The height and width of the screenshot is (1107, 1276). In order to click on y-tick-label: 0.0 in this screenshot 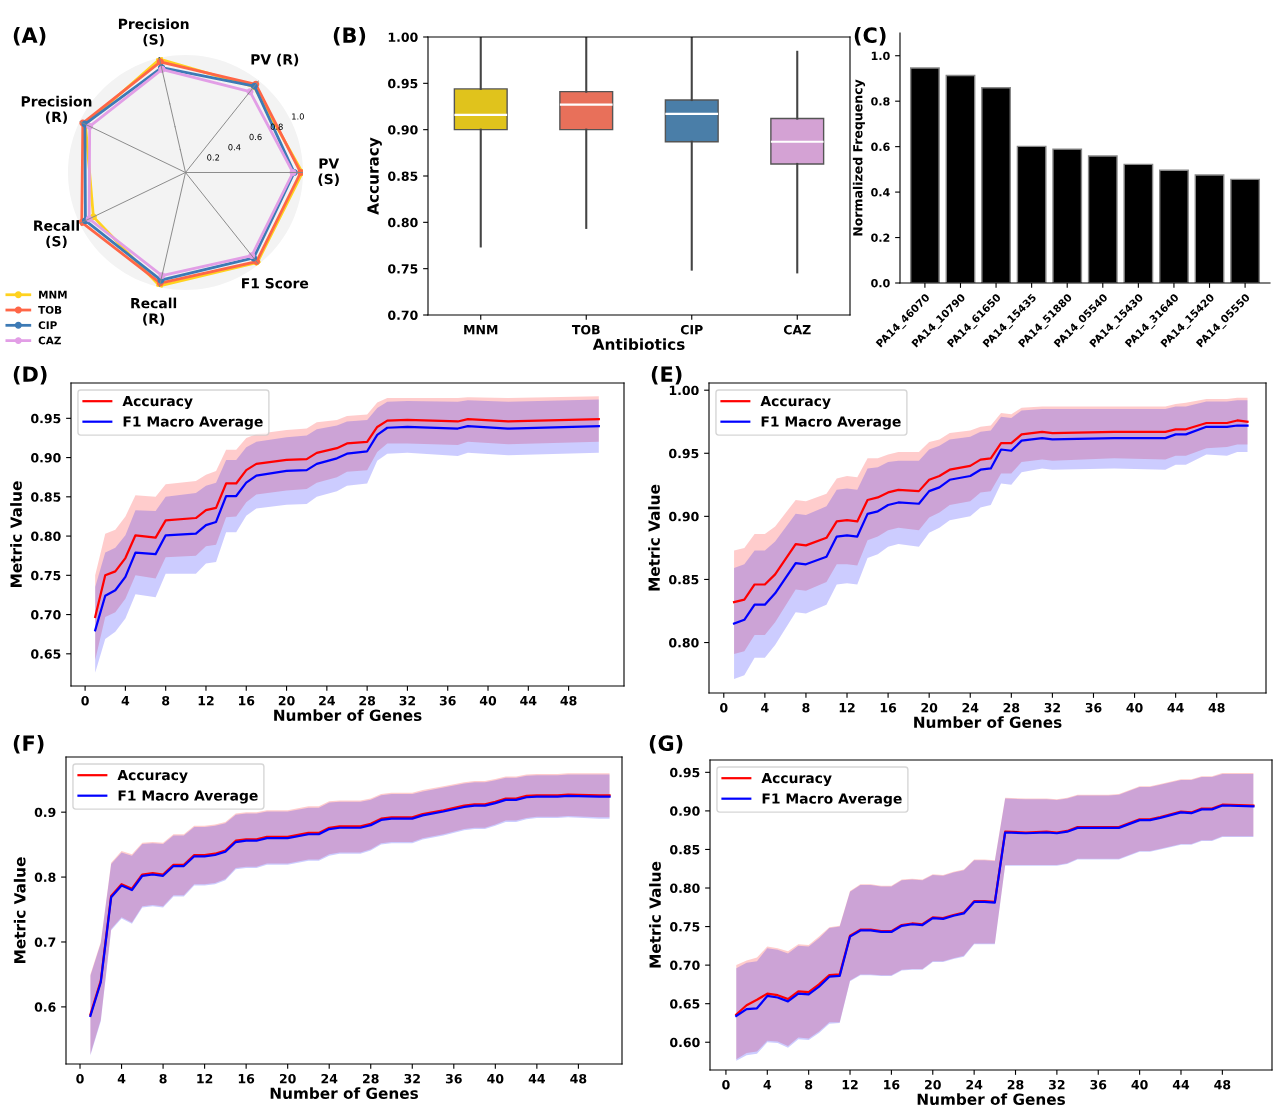, I will do `click(880, 283)`.